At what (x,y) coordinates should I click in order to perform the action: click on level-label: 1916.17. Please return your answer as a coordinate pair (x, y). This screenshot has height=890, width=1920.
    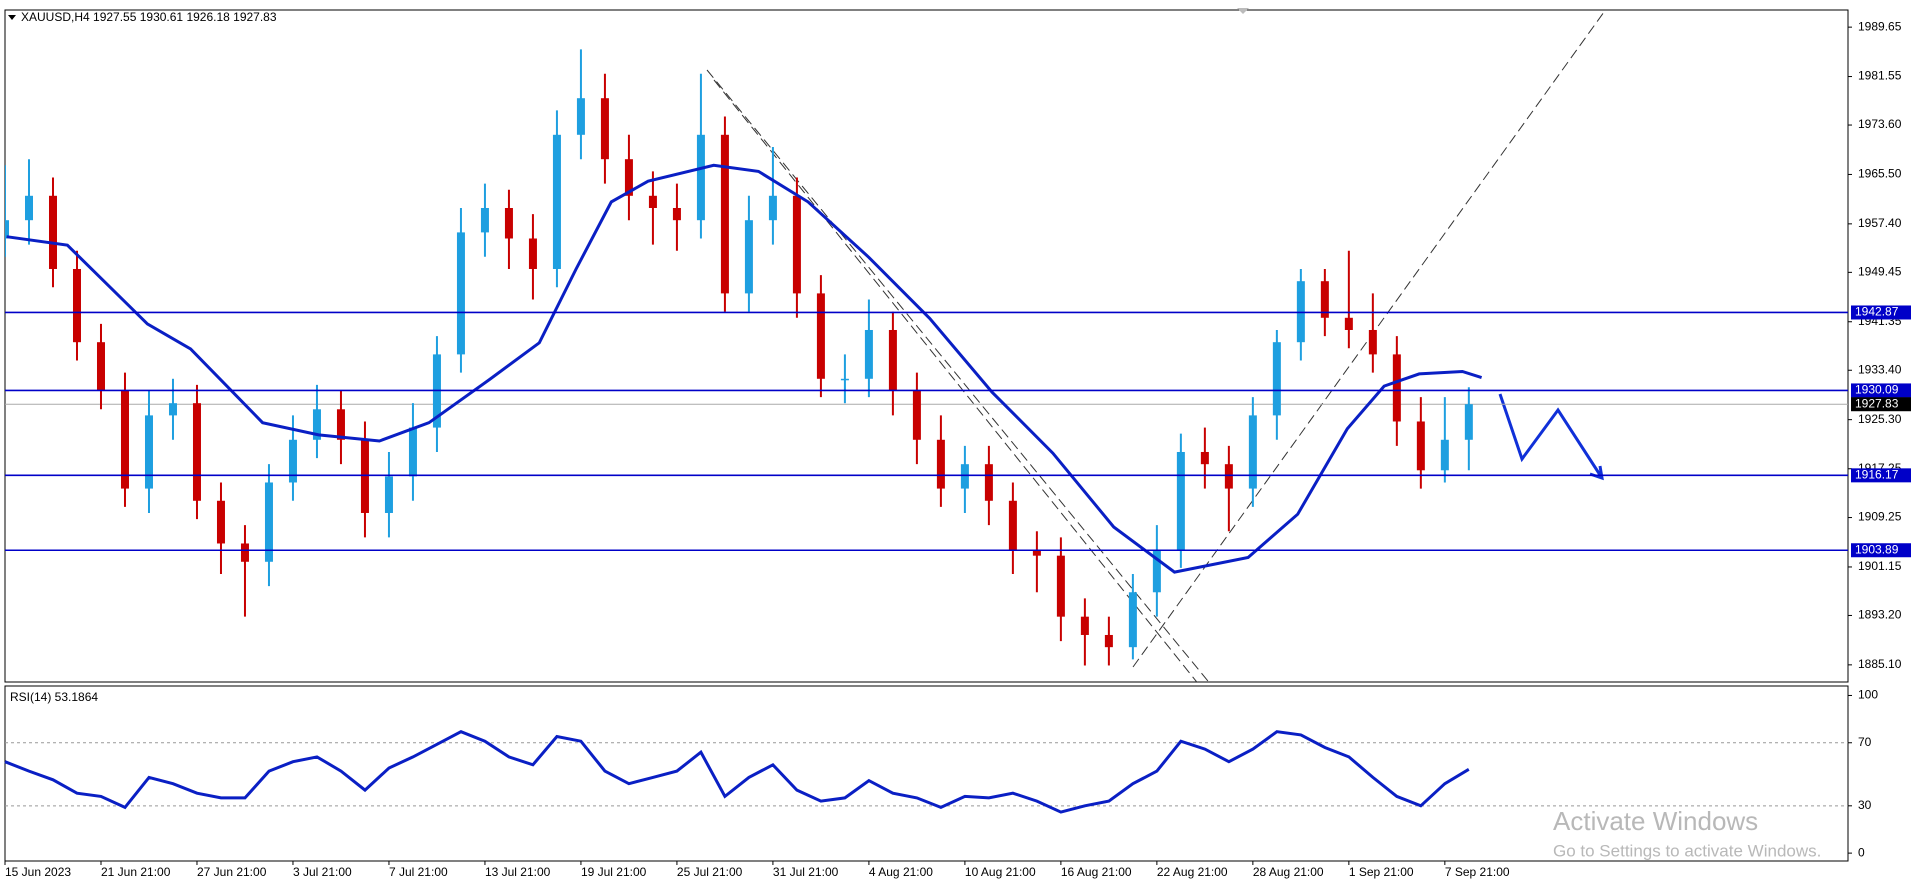
    Looking at the image, I should click on (1877, 475).